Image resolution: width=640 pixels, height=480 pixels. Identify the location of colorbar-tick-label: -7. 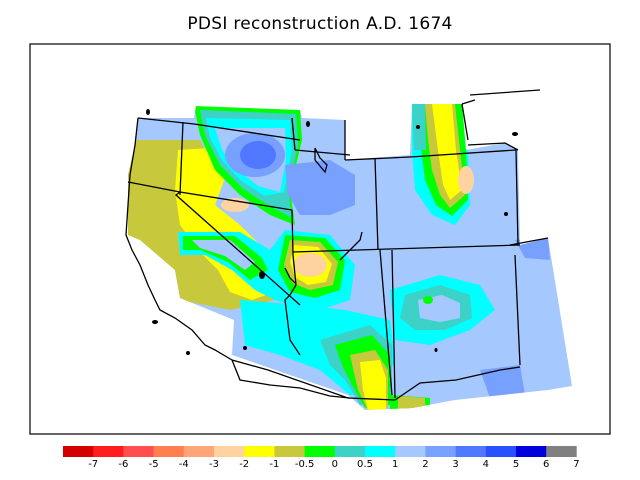
(93, 464).